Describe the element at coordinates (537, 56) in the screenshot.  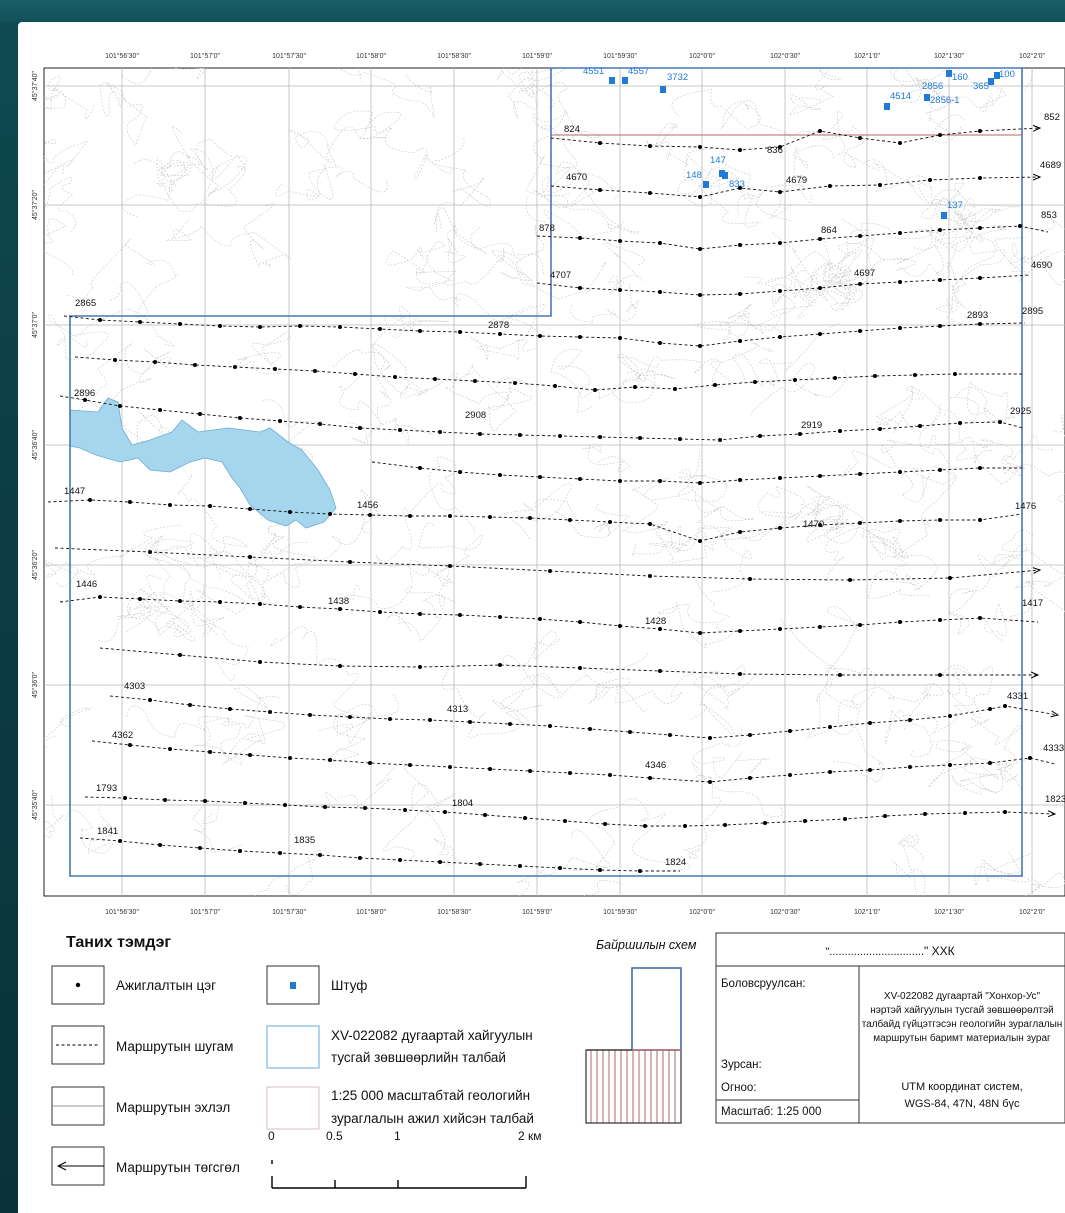
I see `lon-label: 101°59'0"` at that location.